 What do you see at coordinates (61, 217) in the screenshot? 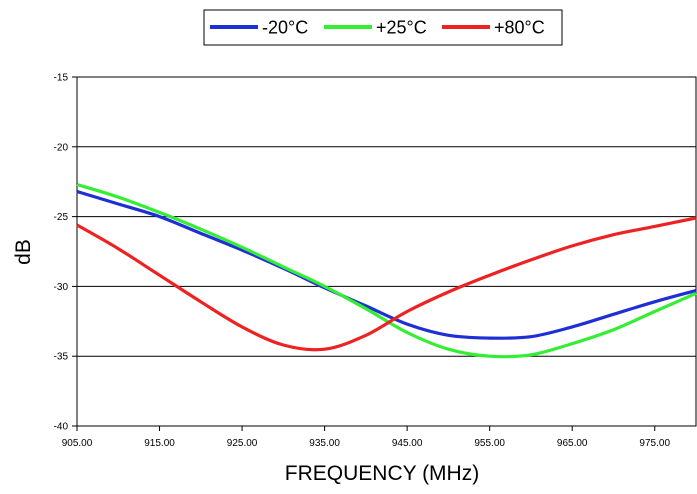
I see `y-tick-label: -25` at bounding box center [61, 217].